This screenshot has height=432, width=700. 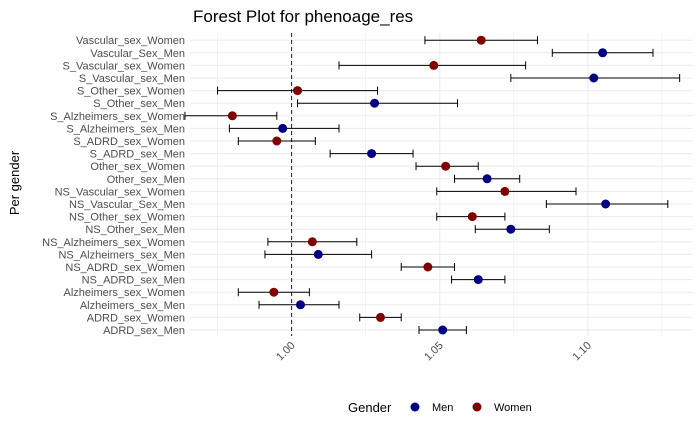 What do you see at coordinates (137, 167) in the screenshot?
I see `y-tick-label: Other_sex_Women` at bounding box center [137, 167].